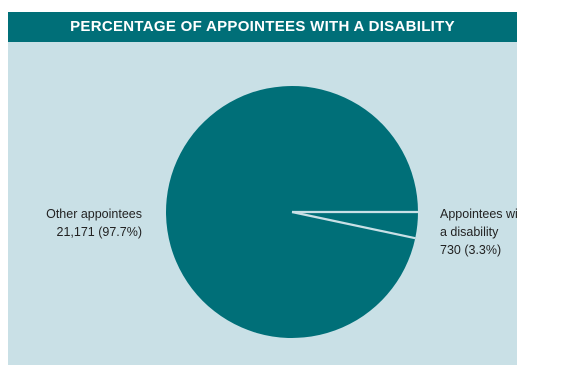 This screenshot has height=378, width=570. Describe the element at coordinates (478, 214) in the screenshot. I see `slice-label-line: Appointees with` at that location.